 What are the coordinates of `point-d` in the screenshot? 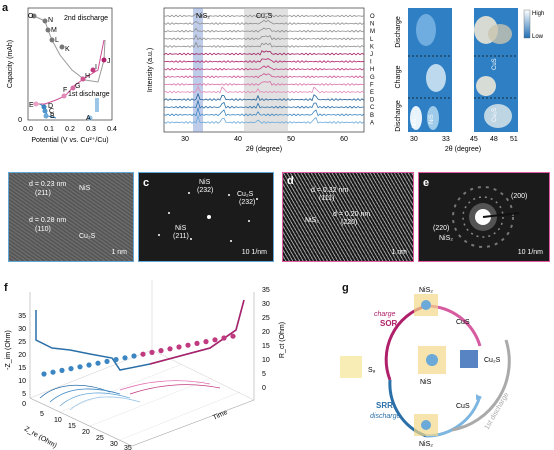 It's located at (44, 107).